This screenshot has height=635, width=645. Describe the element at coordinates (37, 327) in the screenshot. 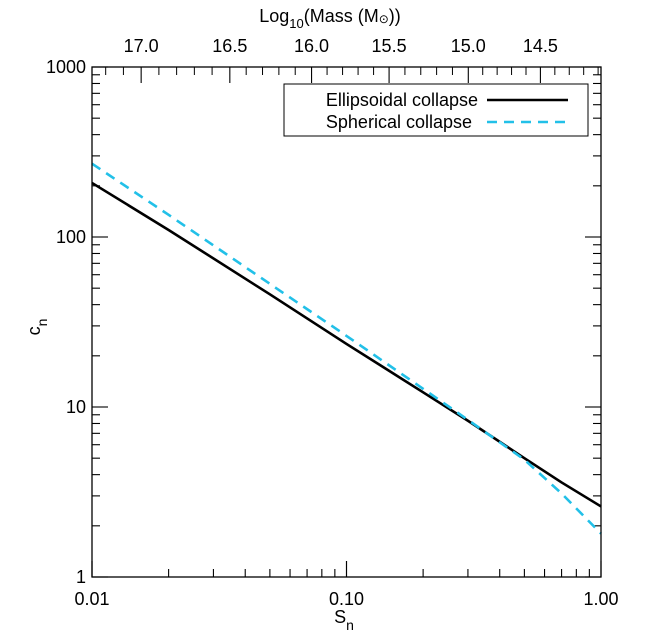

I see `y-axis-title: cn` at that location.